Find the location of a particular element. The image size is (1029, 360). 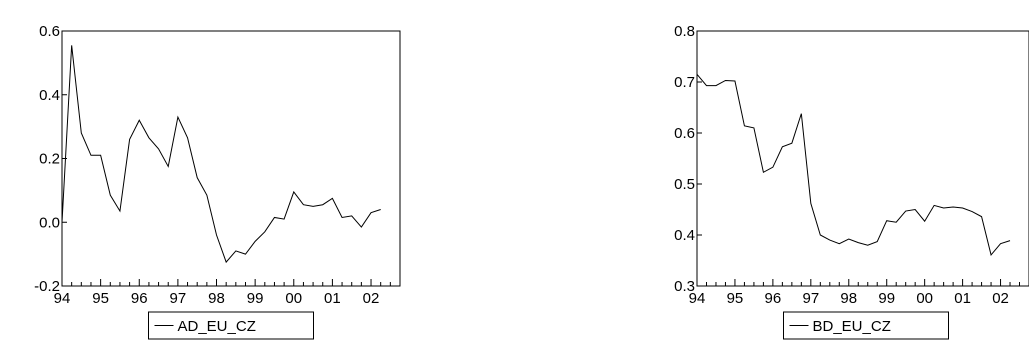

y-tick-label: 0.8 is located at coordinates (684, 31).